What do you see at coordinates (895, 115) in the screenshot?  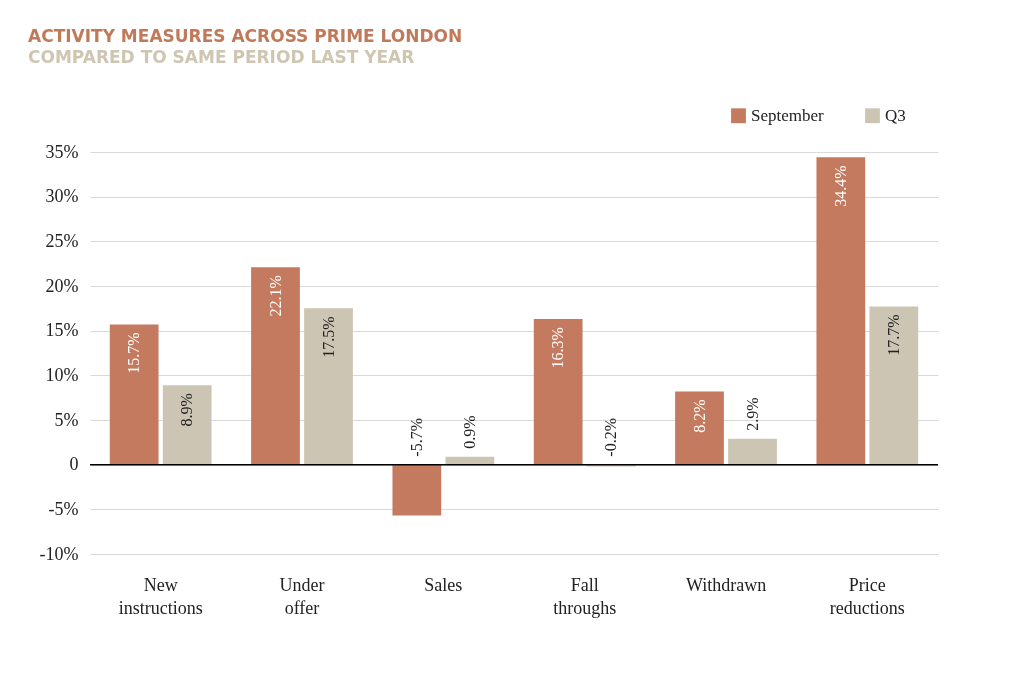 I see `legend-label: Q3` at bounding box center [895, 115].